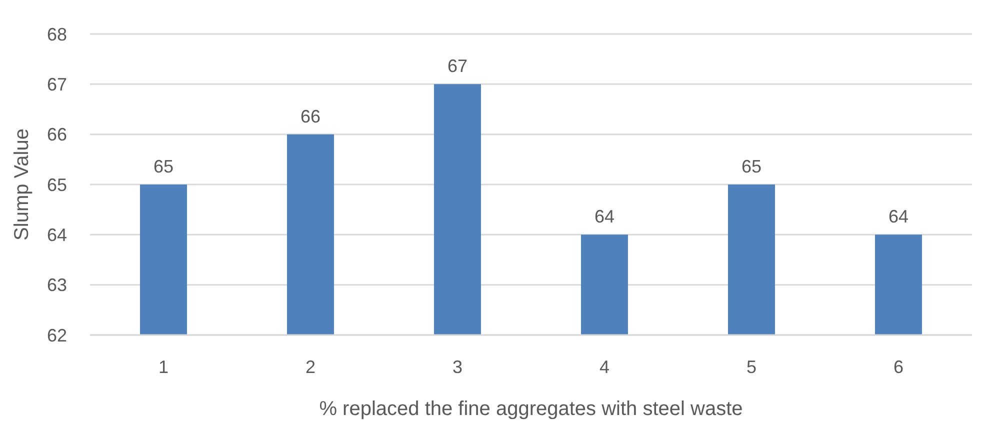  I want to click on x-tick-label: 3, so click(457, 366).